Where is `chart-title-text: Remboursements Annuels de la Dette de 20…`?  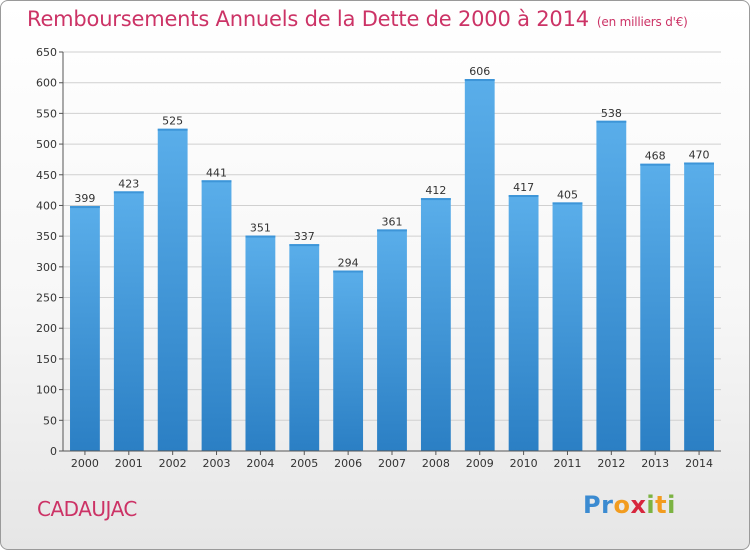 chart-title-text: Remboursements Annuels de la Dette de 20… is located at coordinates (308, 19).